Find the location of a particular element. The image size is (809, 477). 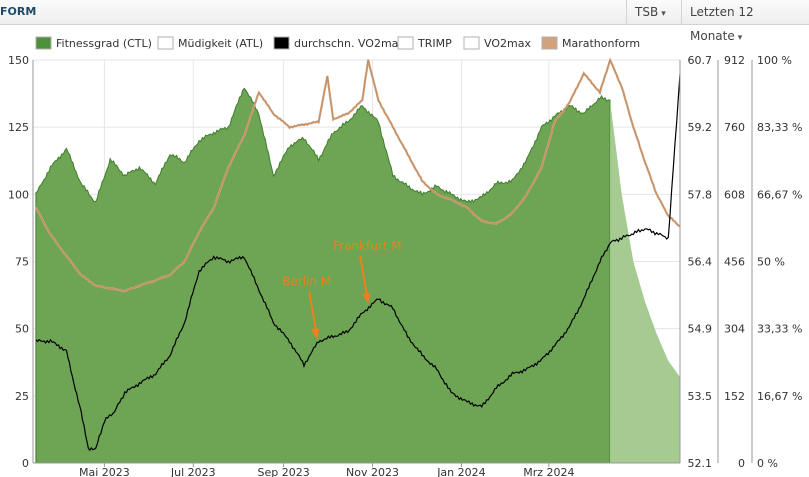

annotation-label: Frankfurt M is located at coordinates (367, 246).